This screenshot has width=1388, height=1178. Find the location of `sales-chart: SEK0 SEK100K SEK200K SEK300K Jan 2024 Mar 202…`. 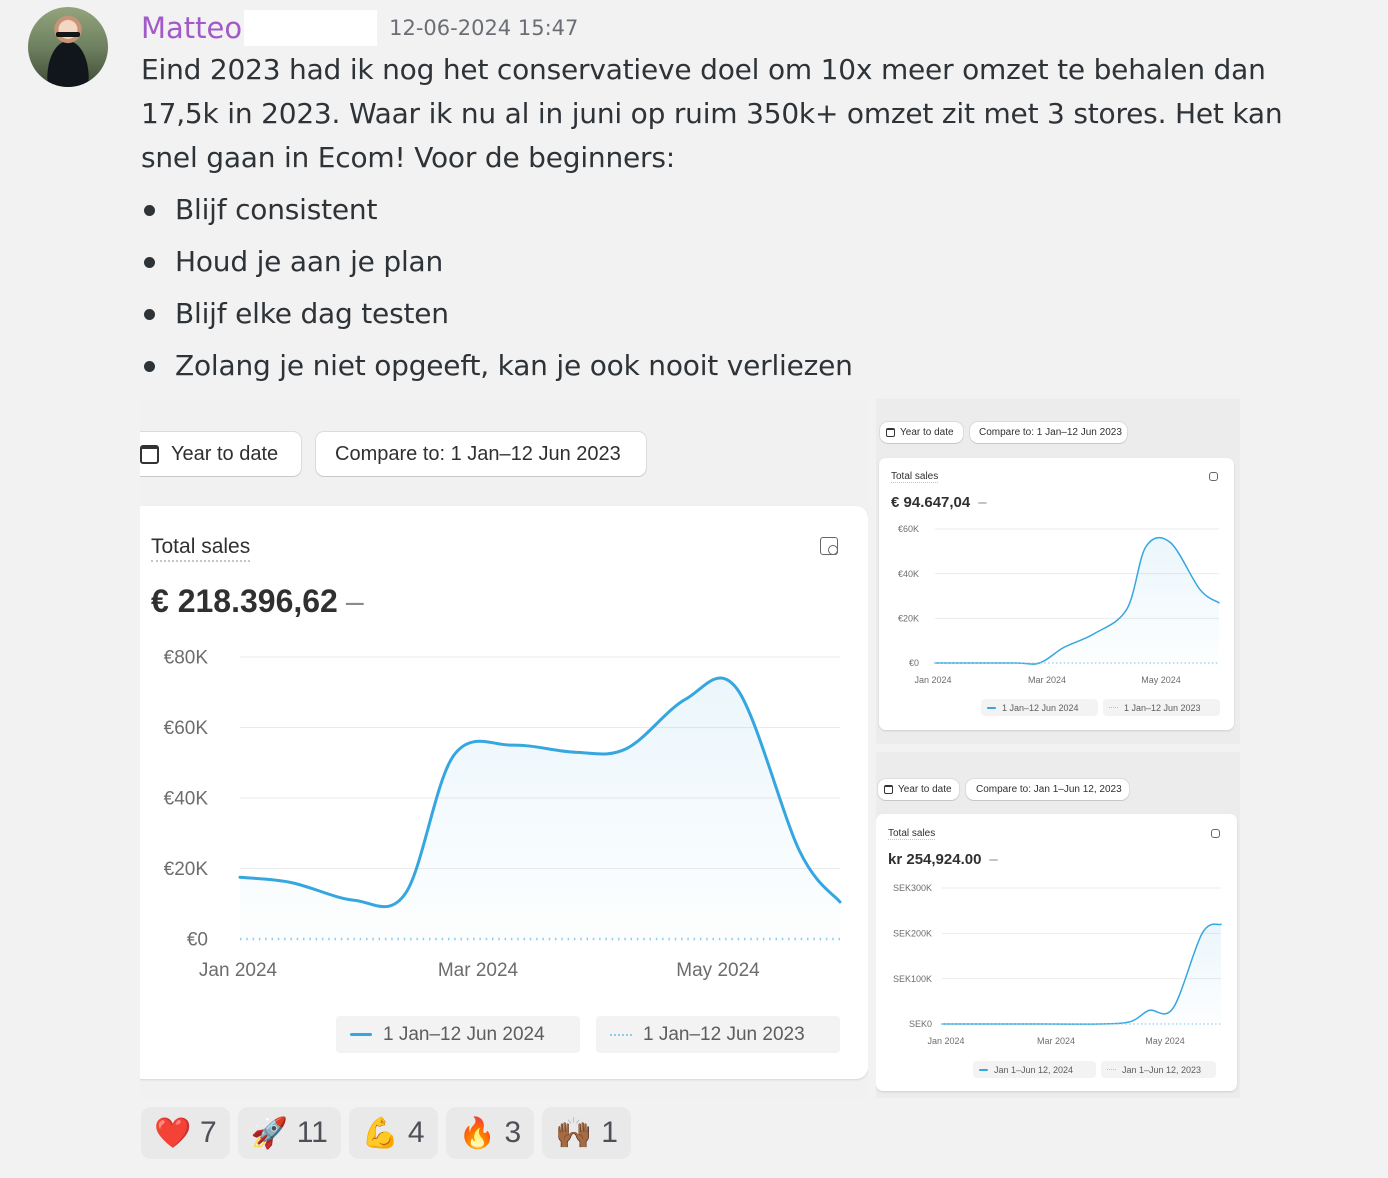

sales-chart: SEK0 SEK100K SEK200K SEK300K Jan 2024 Mar 202… is located at coordinates (1057, 964).